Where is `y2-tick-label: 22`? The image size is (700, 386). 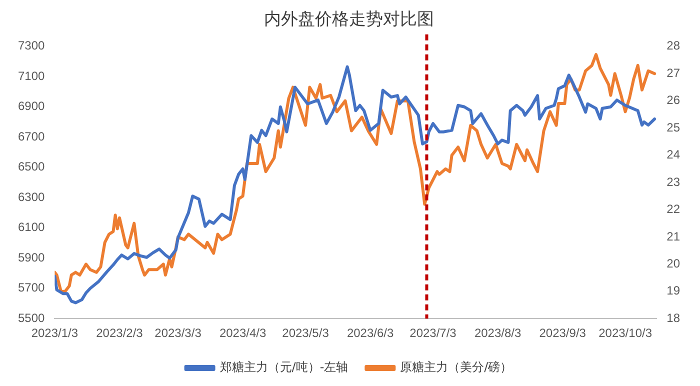 y2-tick-label: 22 is located at coordinates (673, 209).